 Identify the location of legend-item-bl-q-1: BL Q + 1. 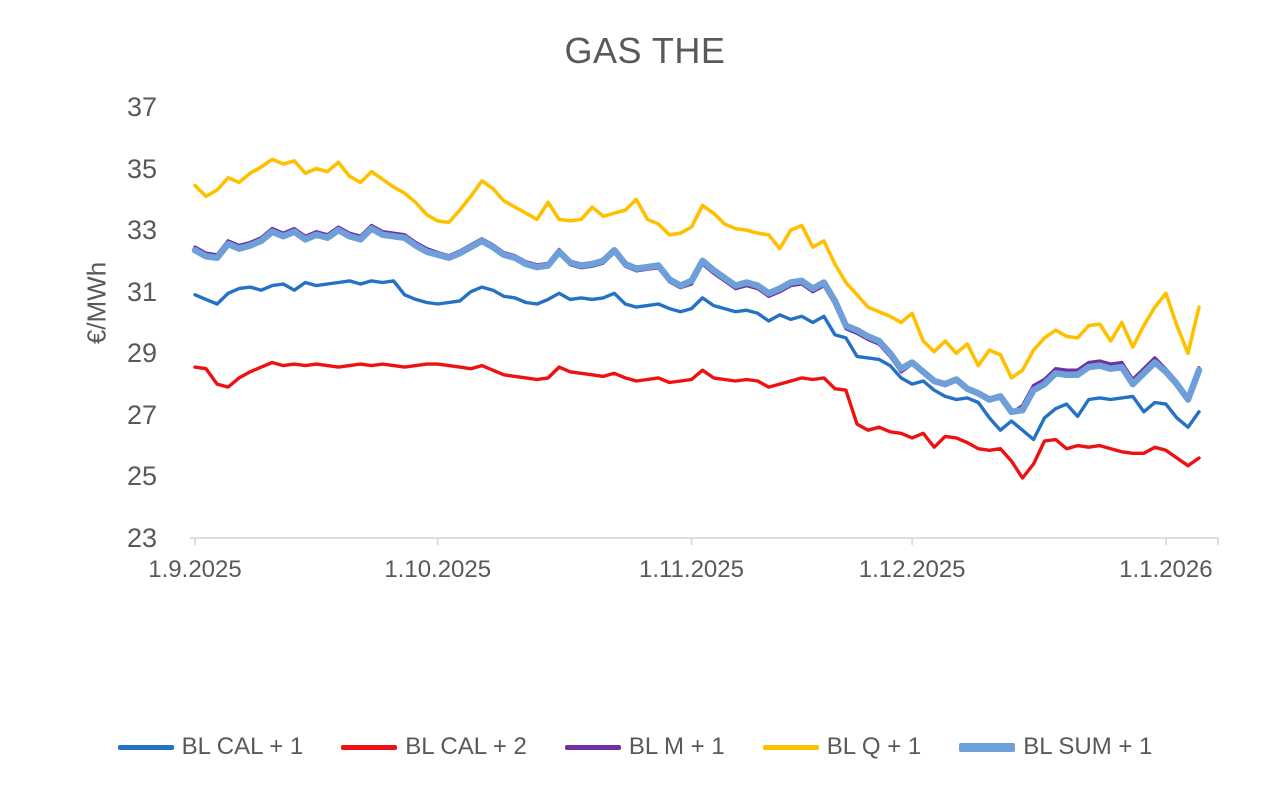
(842, 747).